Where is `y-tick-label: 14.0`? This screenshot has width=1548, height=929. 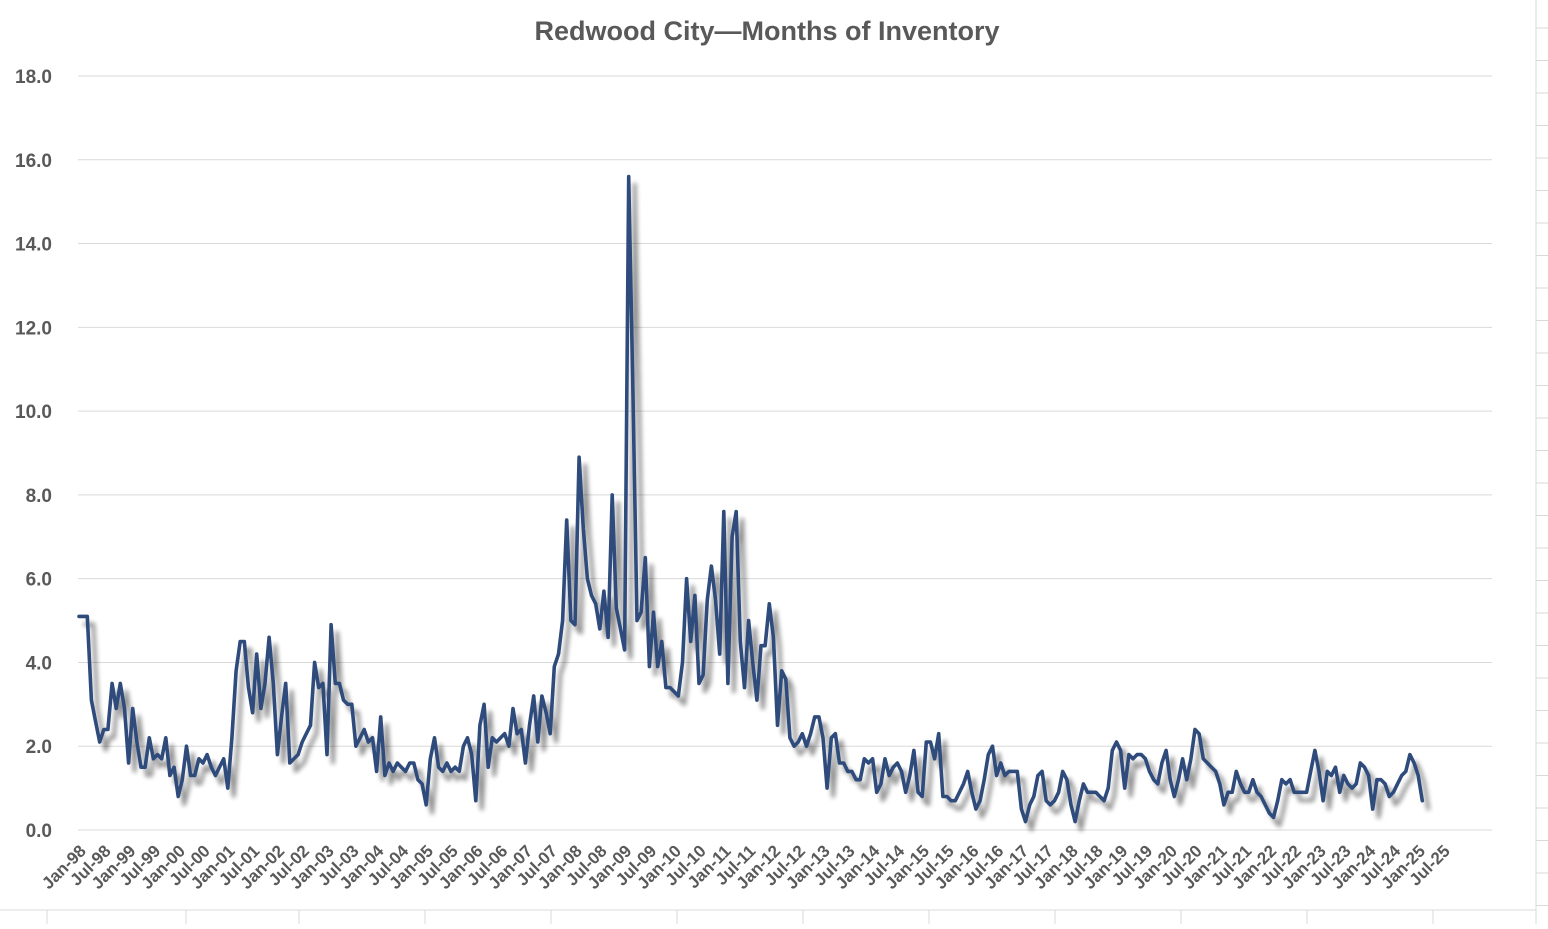 y-tick-label: 14.0 is located at coordinates (33, 245).